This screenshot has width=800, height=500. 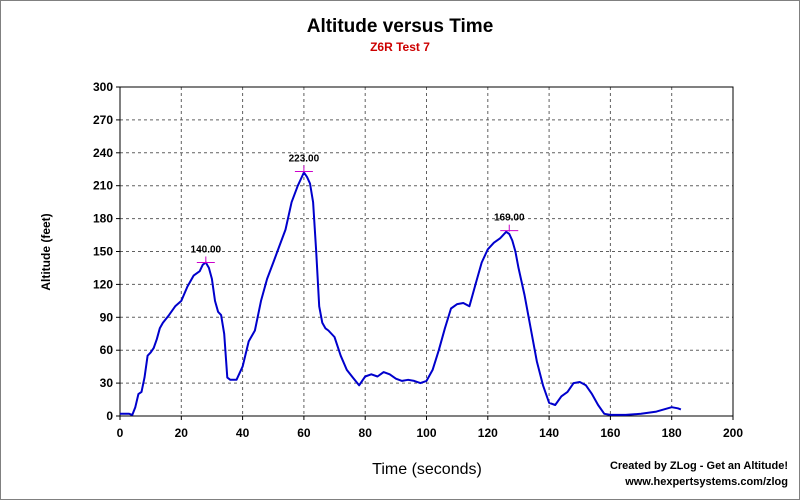 I want to click on peak-label: 223.00, so click(x=304, y=158).